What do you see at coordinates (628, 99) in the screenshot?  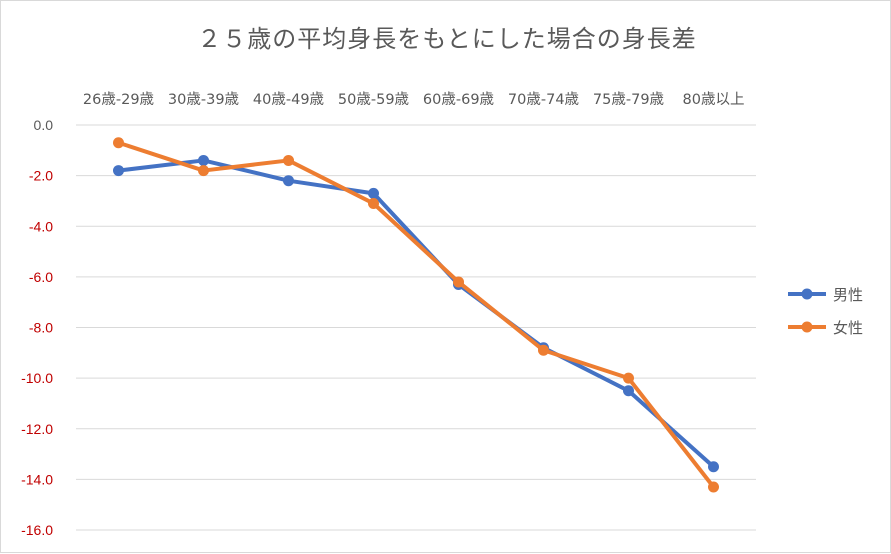 I see `x-tick-label: 75歳-79歳` at bounding box center [628, 99].